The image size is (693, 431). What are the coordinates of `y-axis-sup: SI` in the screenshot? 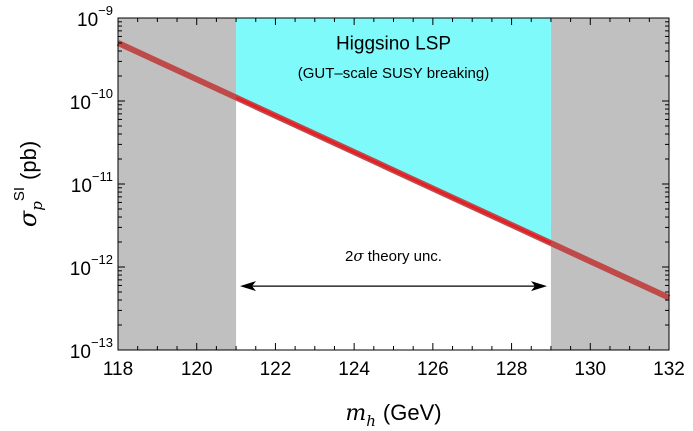 It's located at (19, 194).